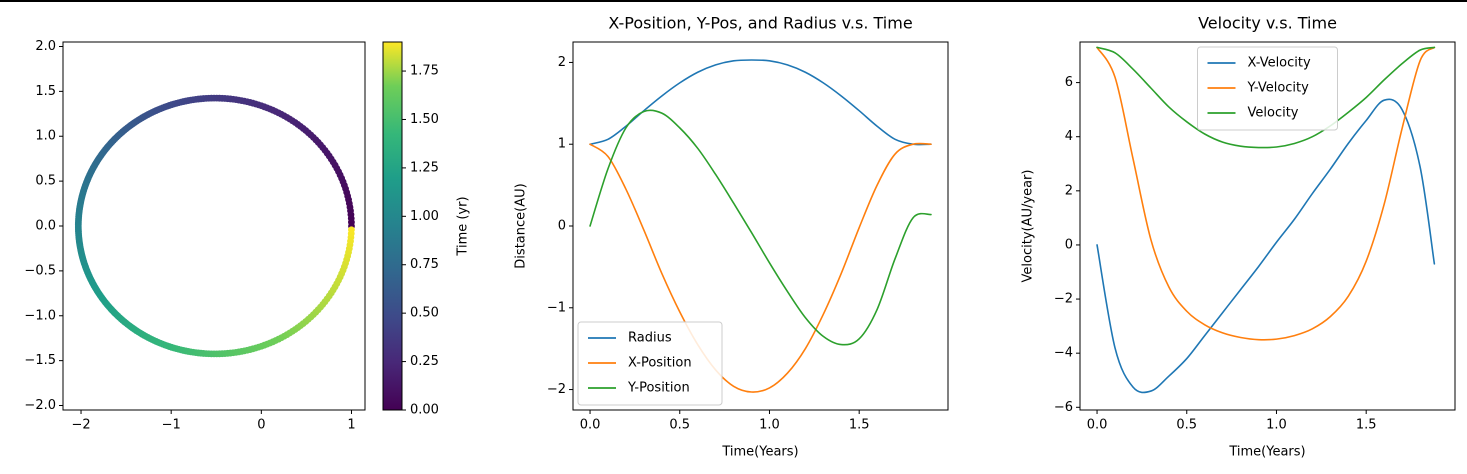 This screenshot has height=474, width=1467. What do you see at coordinates (424, 264) in the screenshot?
I see `colorbar-tick-label-3: 0.75` at bounding box center [424, 264].